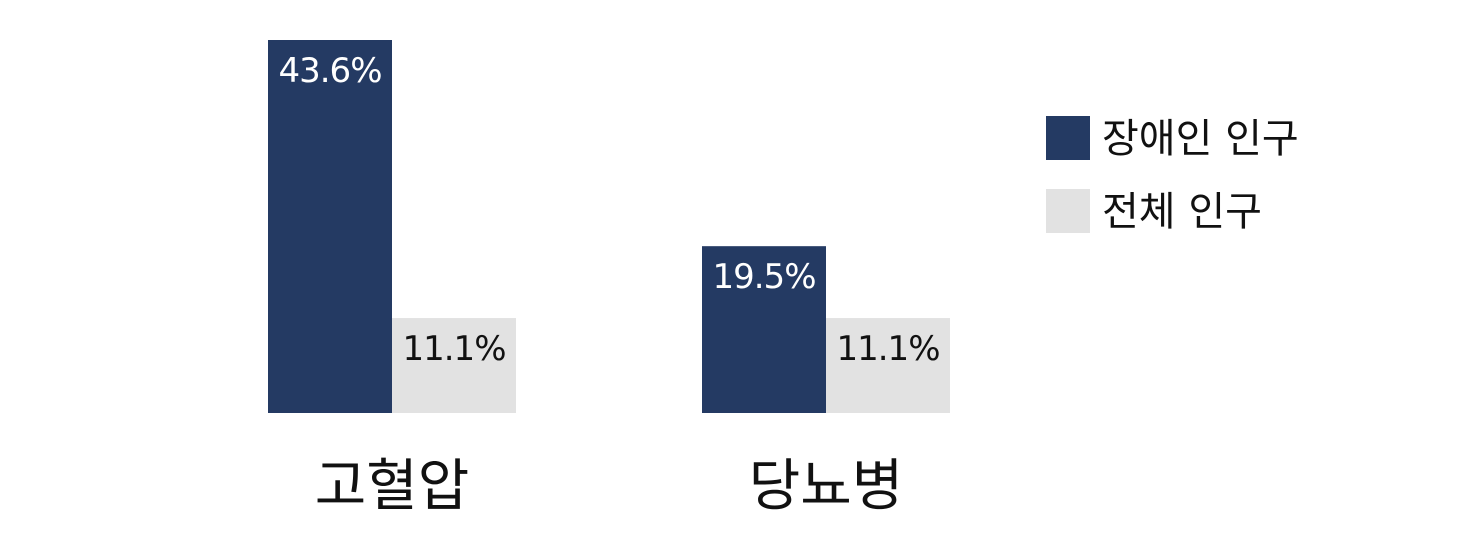  Describe the element at coordinates (763, 277) in the screenshot. I see `data-label-disabled-2: 19.5%` at that location.